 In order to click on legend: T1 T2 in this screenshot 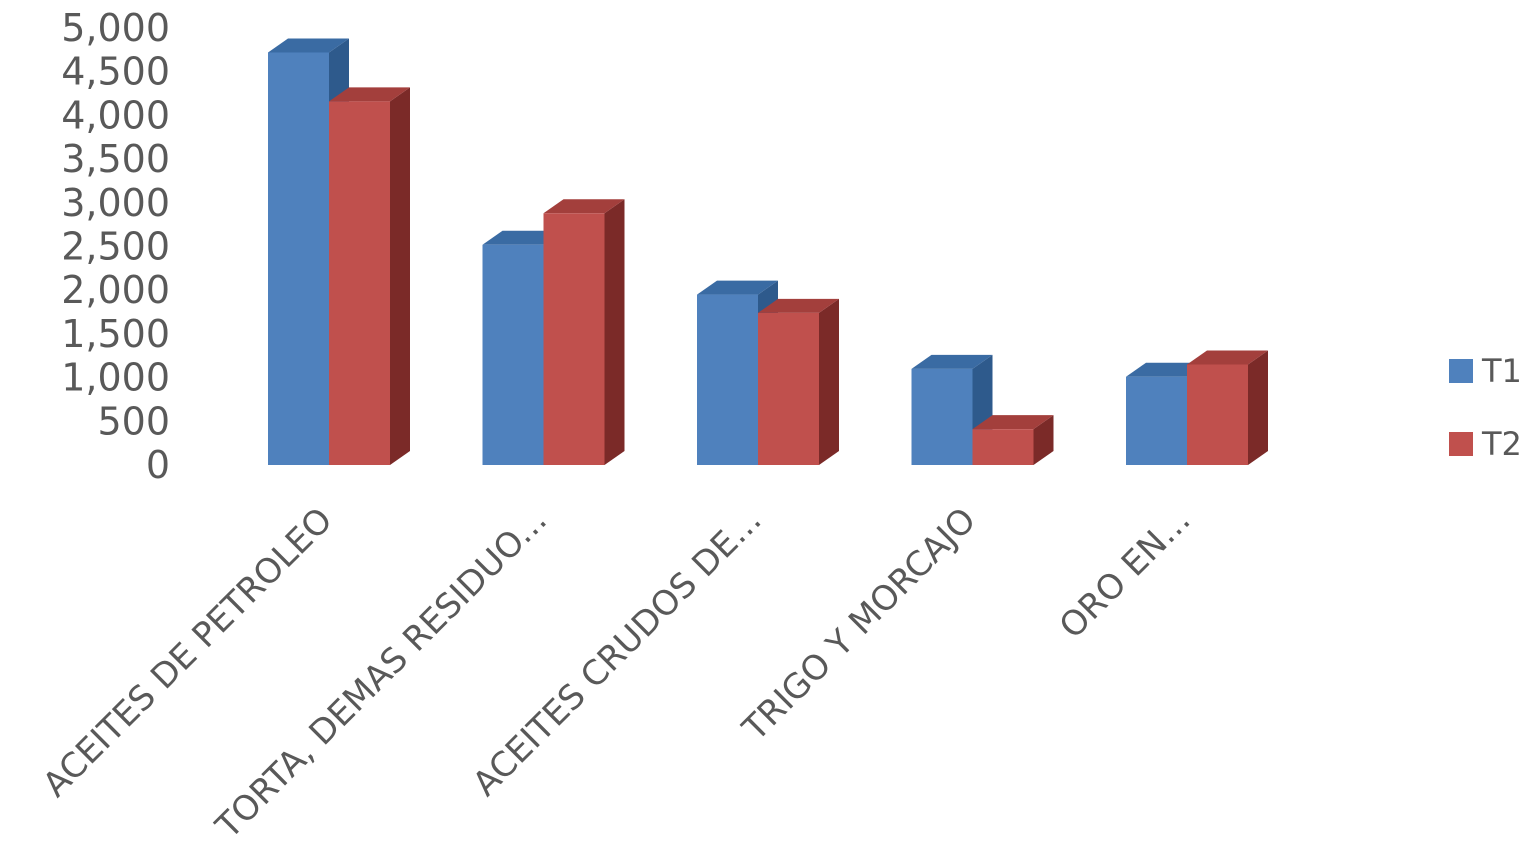, I will do `click(1485, 407)`.